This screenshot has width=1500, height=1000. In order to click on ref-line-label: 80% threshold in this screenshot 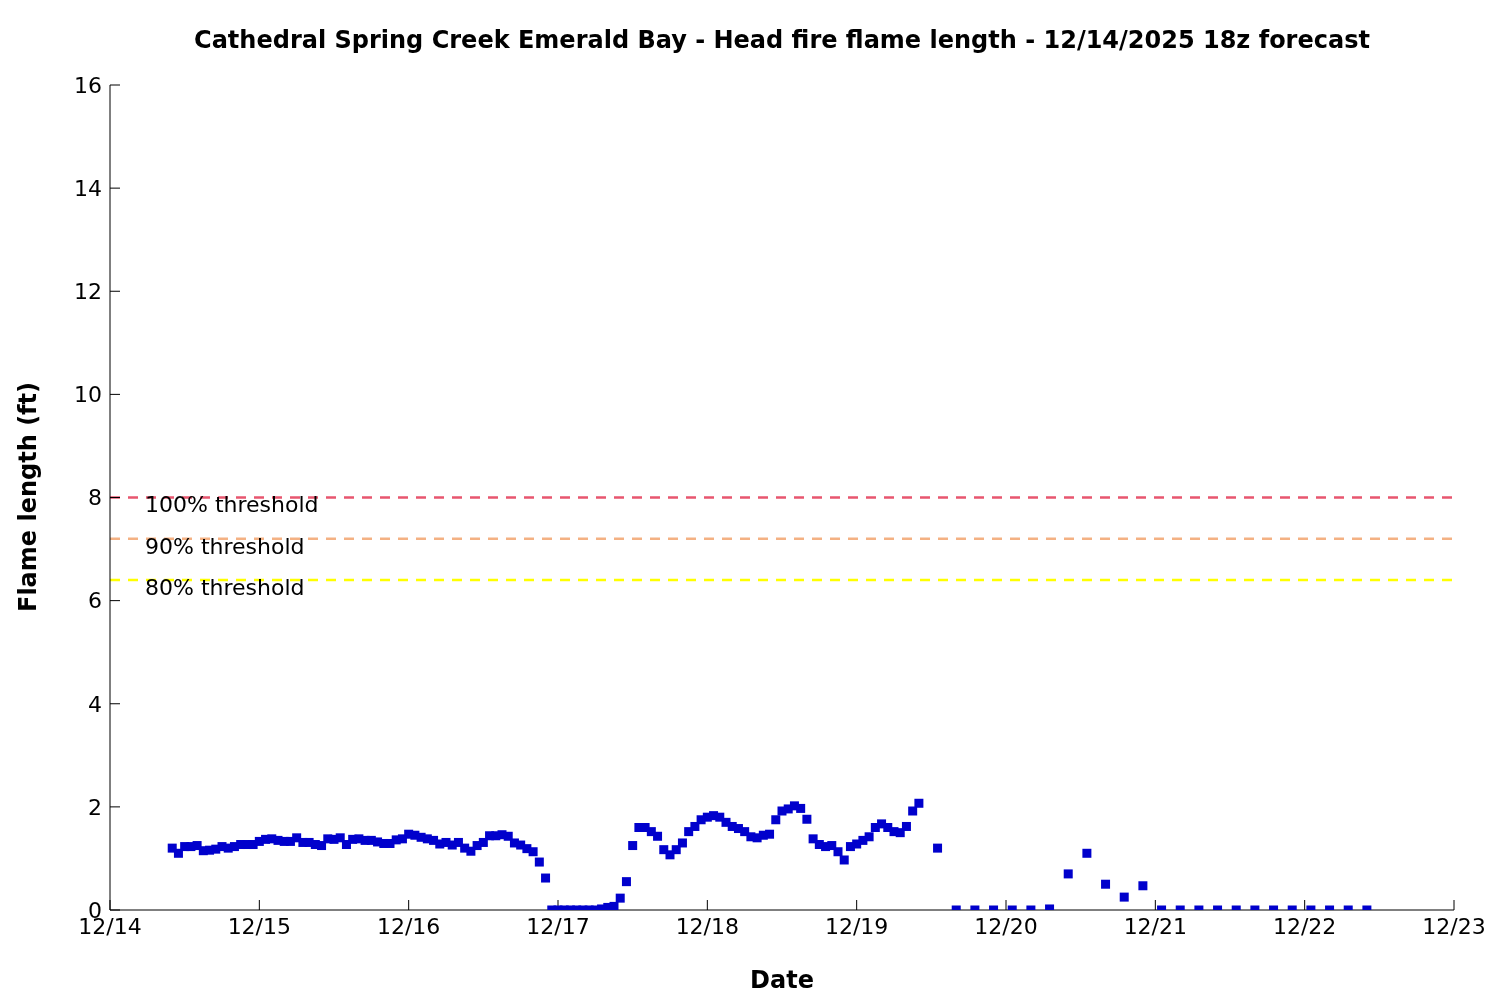, I will do `click(225, 587)`.